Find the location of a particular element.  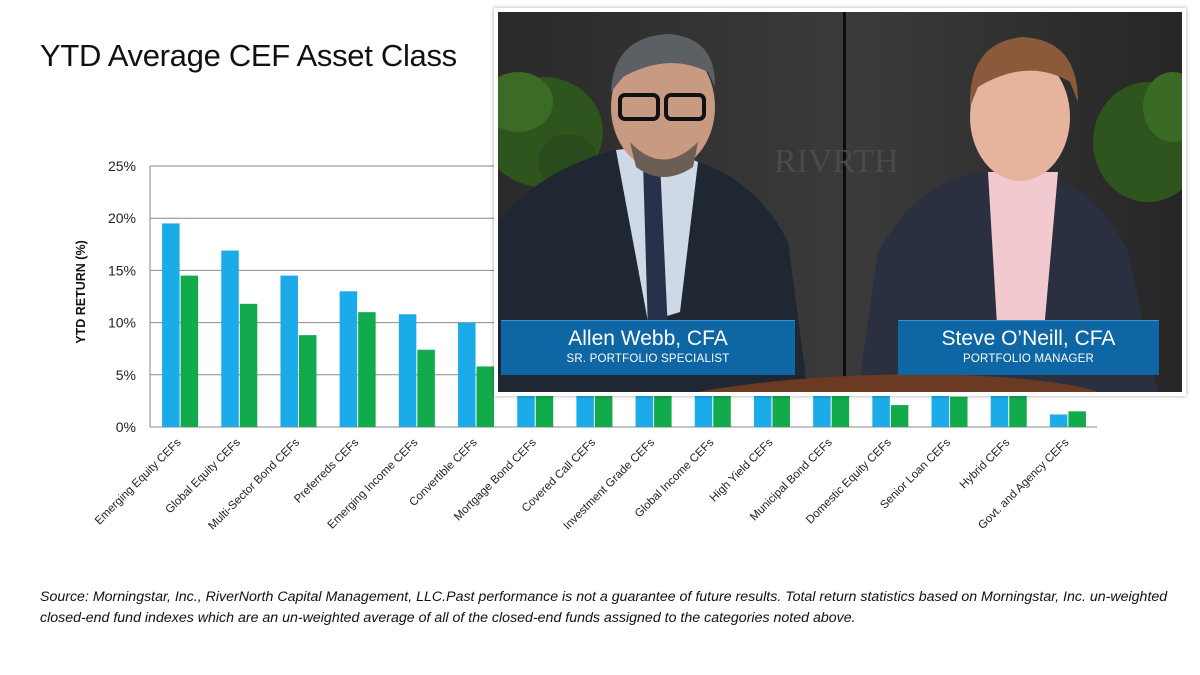

x-tick-label: Preferreds CEFs is located at coordinates (326, 470).